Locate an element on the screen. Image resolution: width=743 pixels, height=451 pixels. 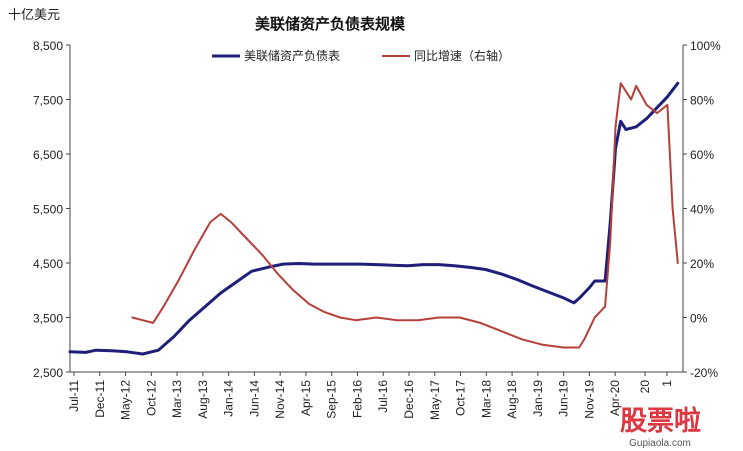
legend: 美联储资产负债表 同比增速（右轴） is located at coordinates (361, 55).